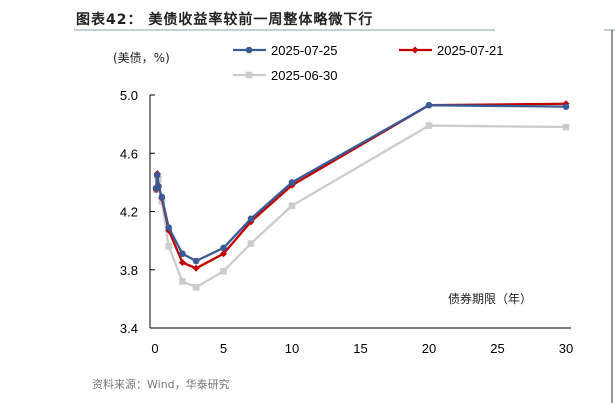 Image resolution: width=615 pixels, height=403 pixels. What do you see at coordinates (129, 212) in the screenshot?
I see `y-tick-label: 4.2` at bounding box center [129, 212].